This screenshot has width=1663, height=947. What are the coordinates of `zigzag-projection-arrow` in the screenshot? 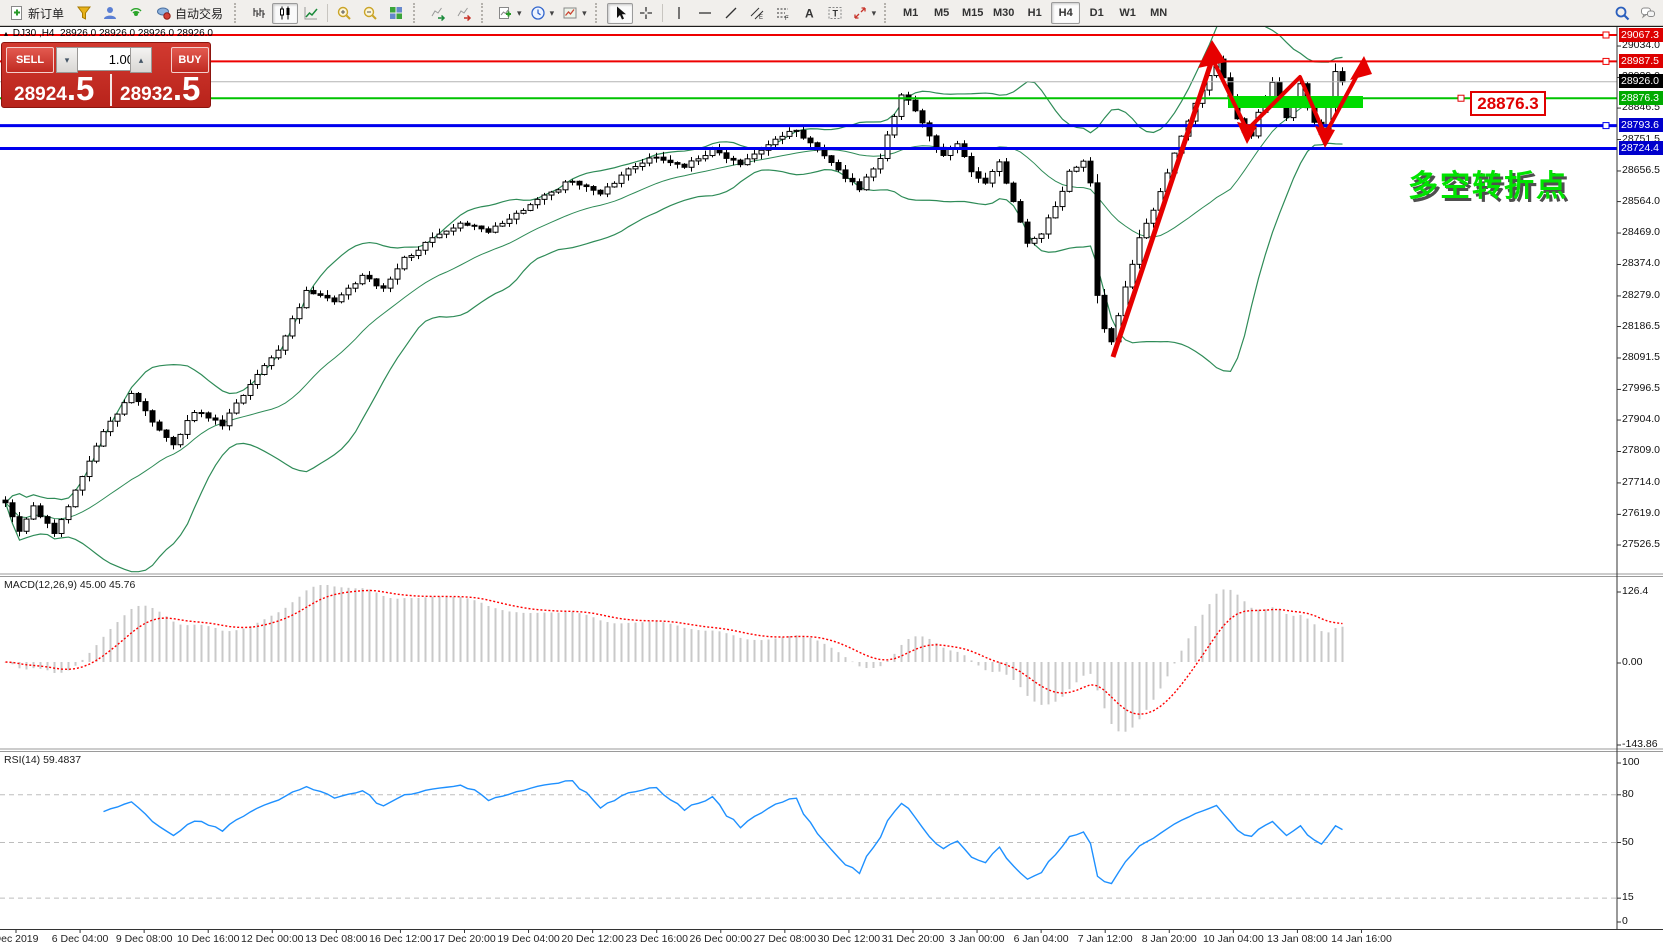 It's located at (1287, 98).